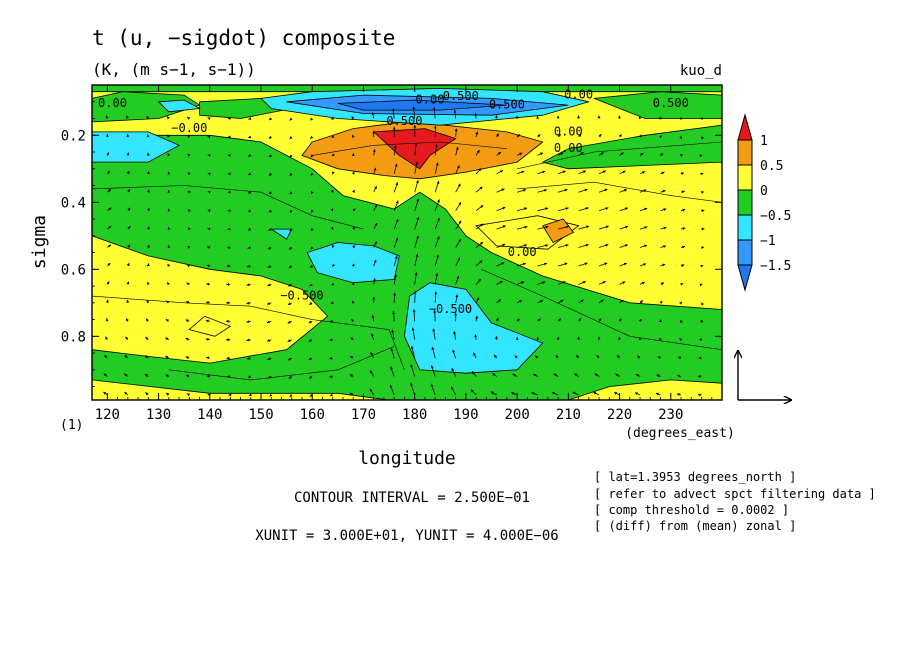  What do you see at coordinates (406, 536) in the screenshot?
I see `unit-text: XUNIT = 3.000E+01, YUNIT = 4.000E−06` at bounding box center [406, 536].